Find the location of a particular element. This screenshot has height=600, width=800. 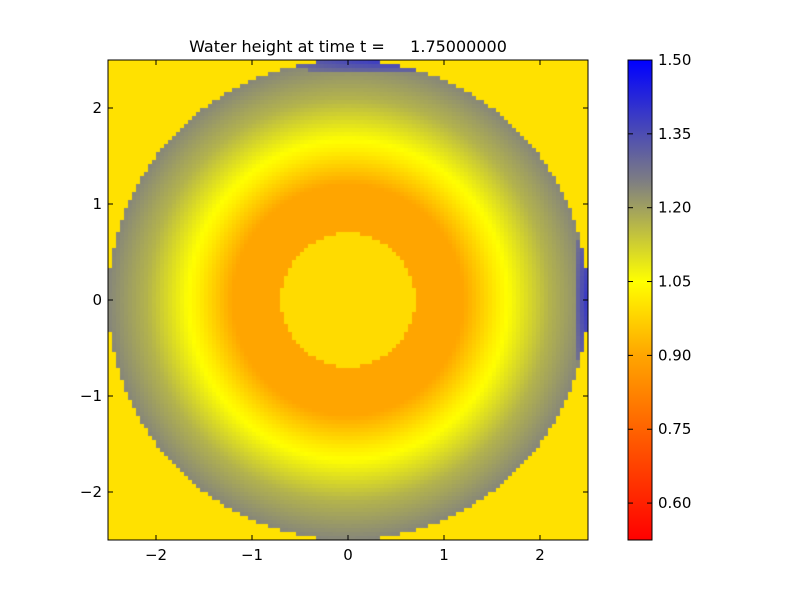

colorbar-tick-label: 0.60 is located at coordinates (674, 503).